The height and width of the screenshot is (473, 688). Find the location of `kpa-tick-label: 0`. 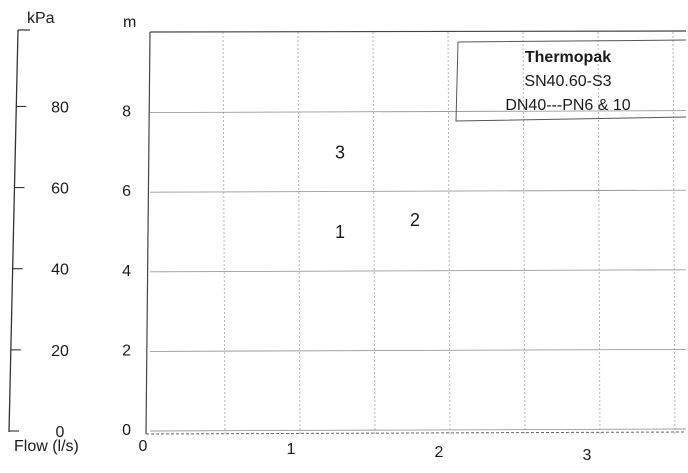

kpa-tick-label: 0 is located at coordinates (60, 432).